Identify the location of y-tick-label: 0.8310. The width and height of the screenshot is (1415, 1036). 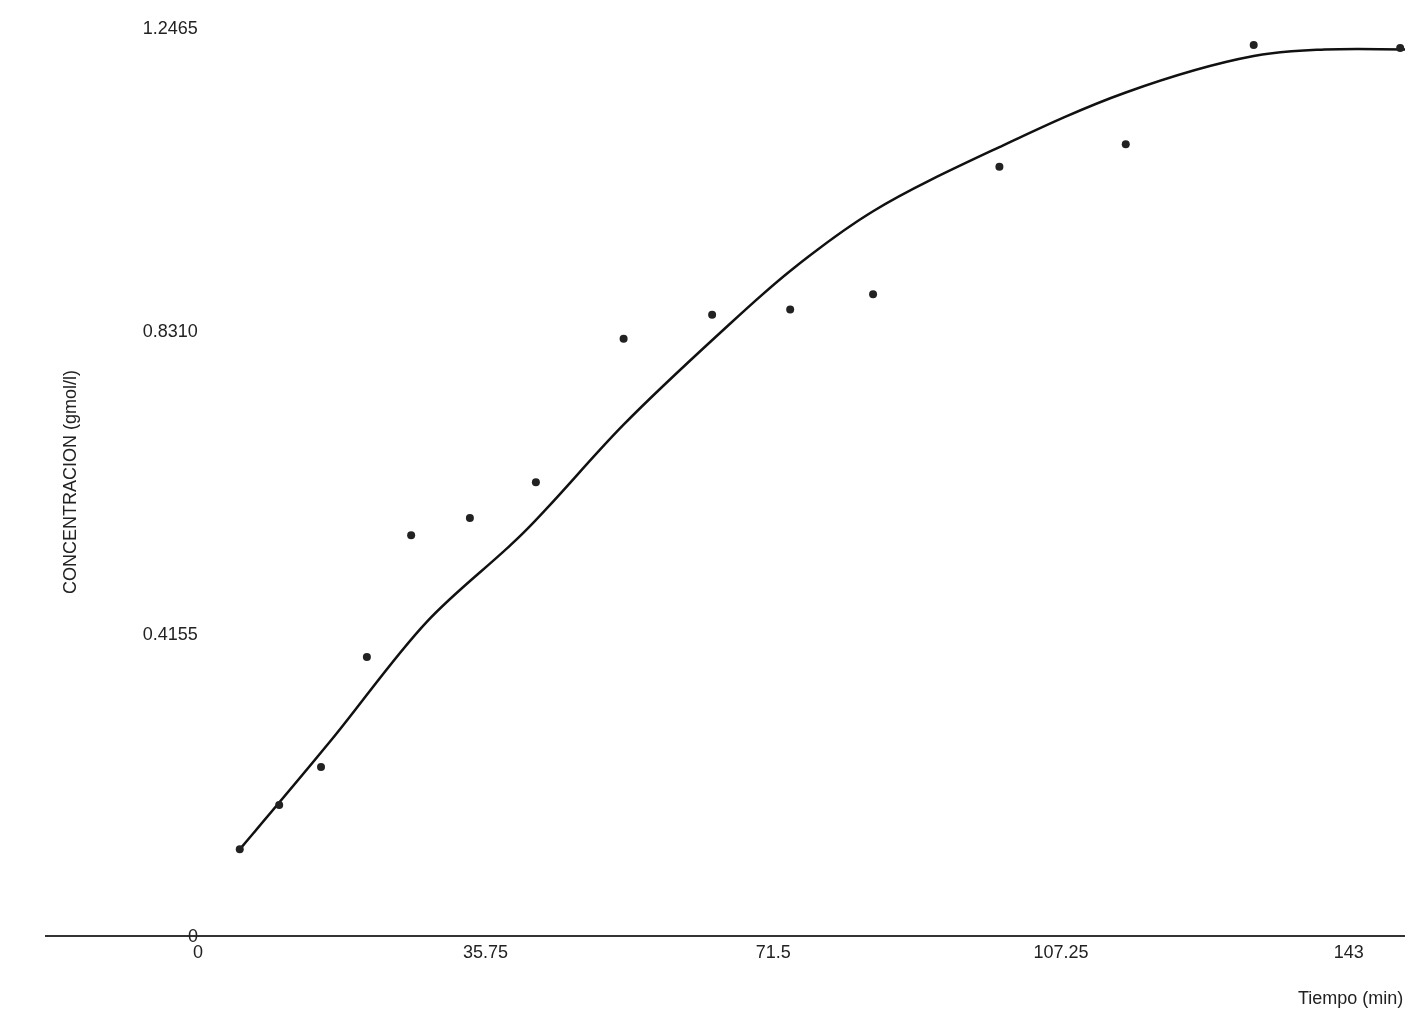
(170, 330).